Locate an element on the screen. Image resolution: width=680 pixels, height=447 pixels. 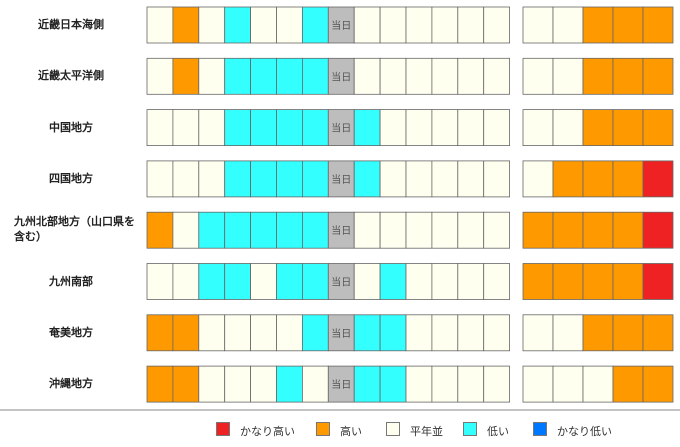
region-label: 近畿太平洋側 is located at coordinates (71, 76).